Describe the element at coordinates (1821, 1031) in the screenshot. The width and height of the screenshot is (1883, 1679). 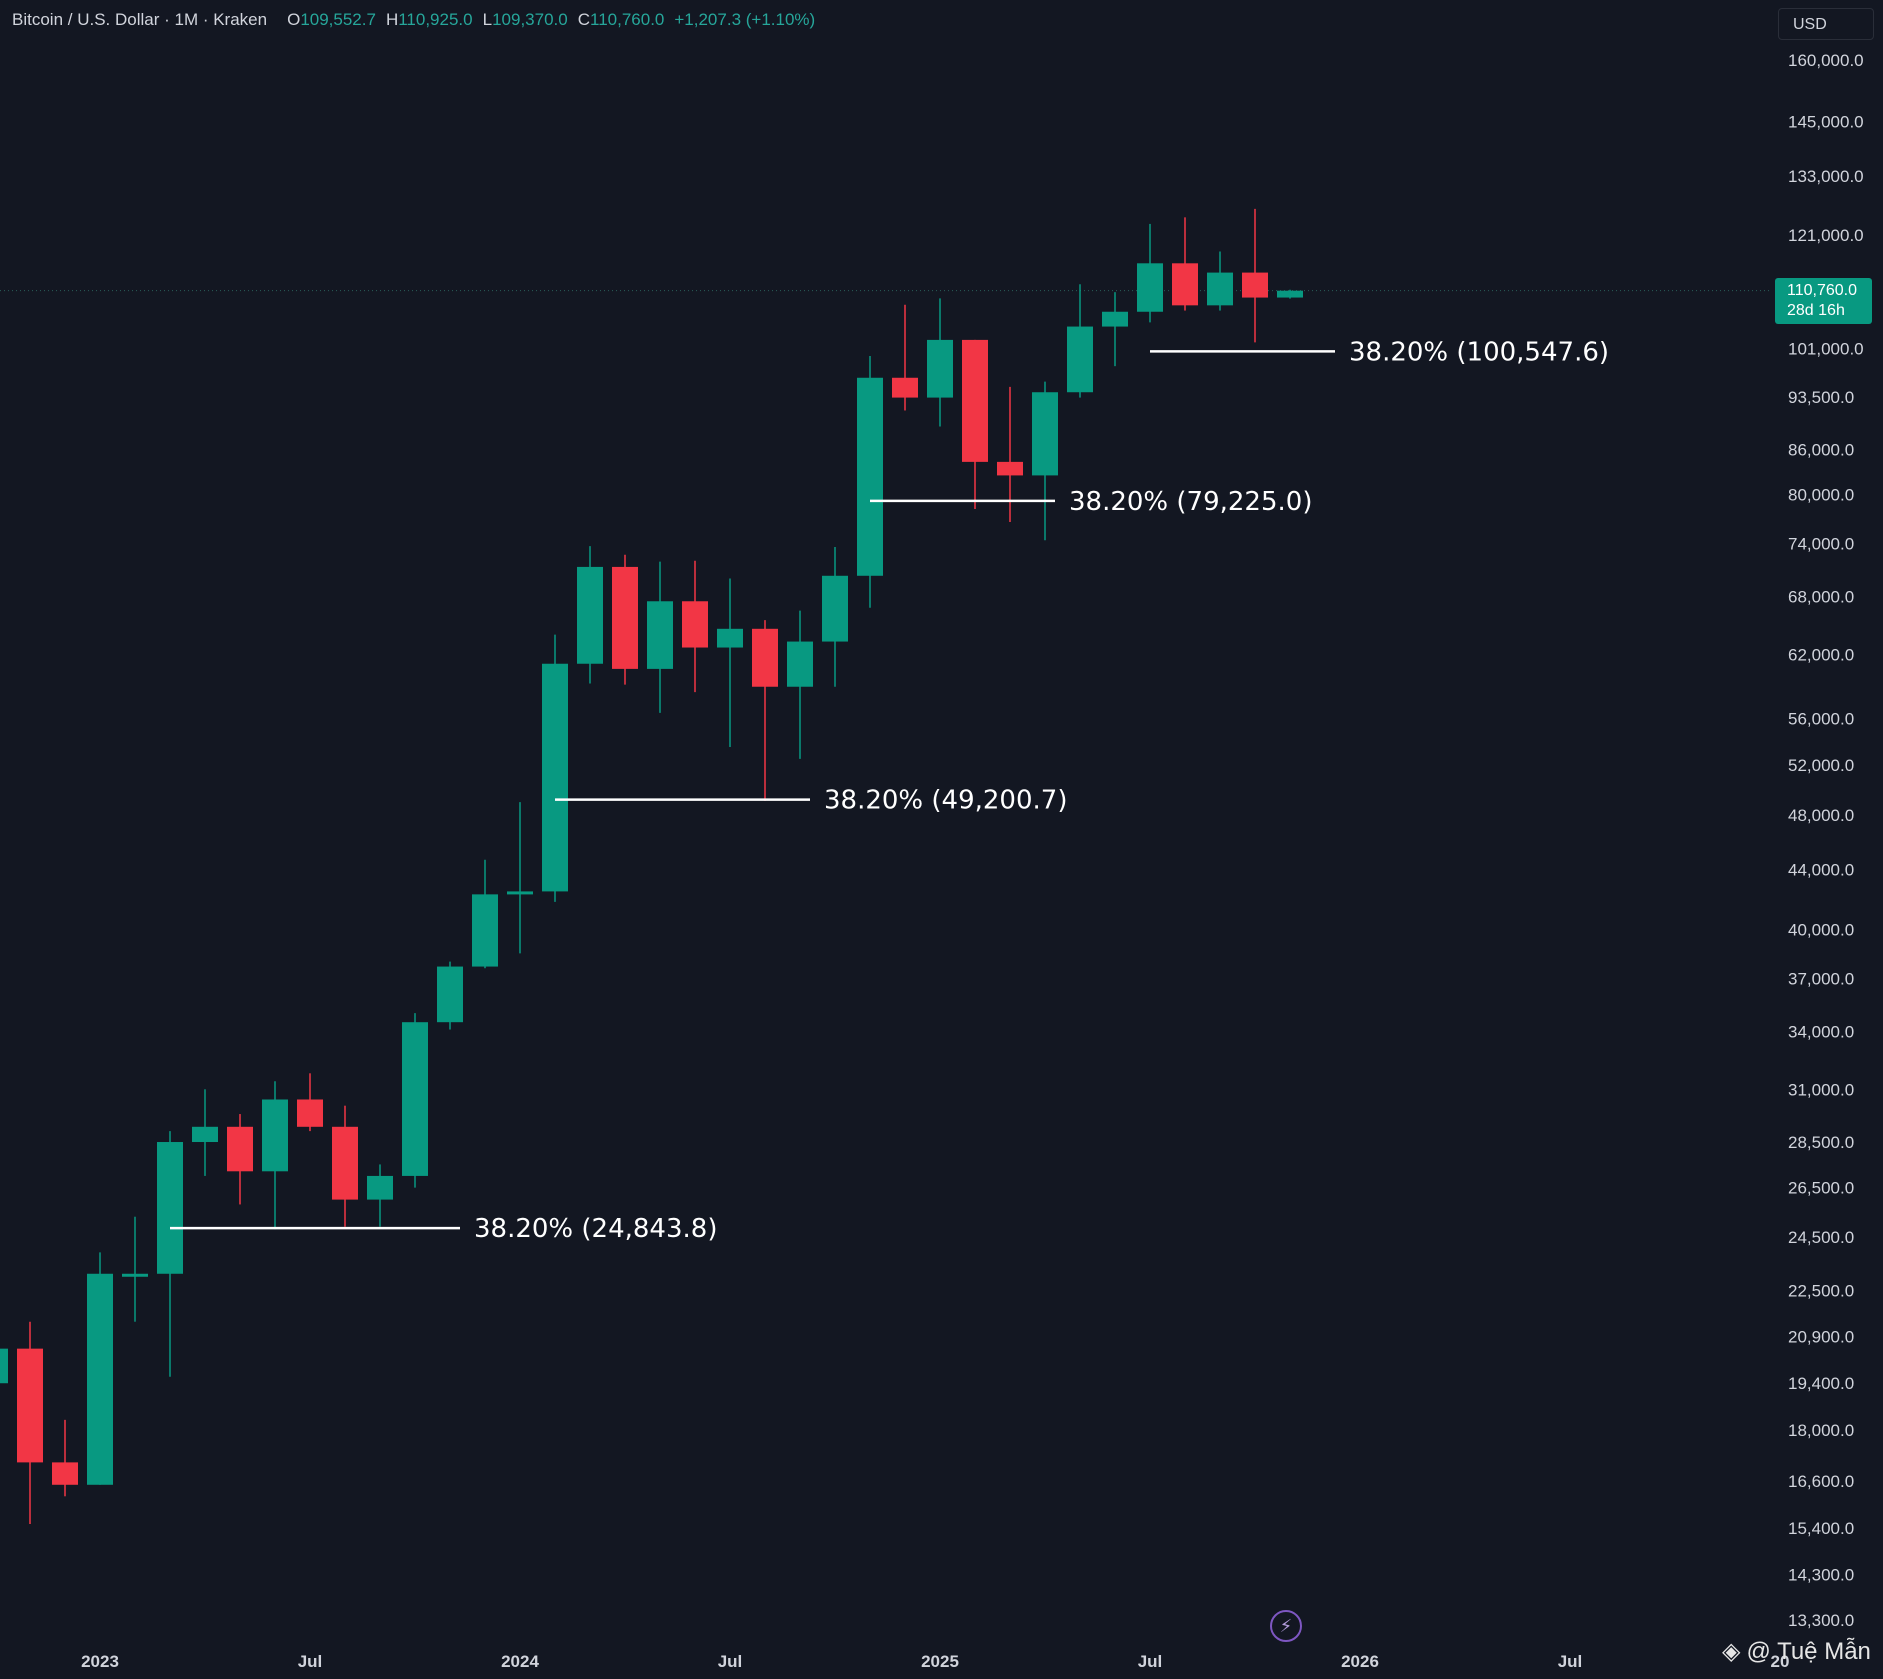
I see `y-tick-label: 34,000.0` at that location.